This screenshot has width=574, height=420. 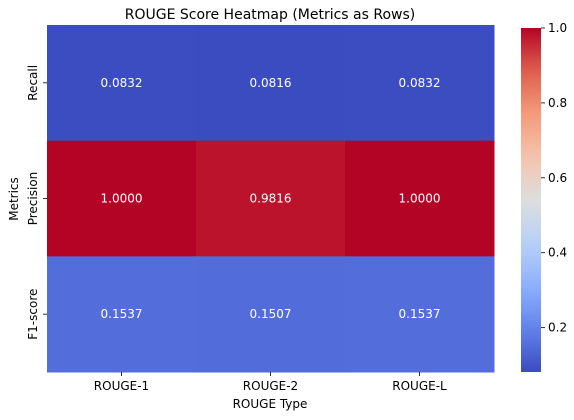 I want to click on y-tick-label: F1-score, so click(x=33, y=314).